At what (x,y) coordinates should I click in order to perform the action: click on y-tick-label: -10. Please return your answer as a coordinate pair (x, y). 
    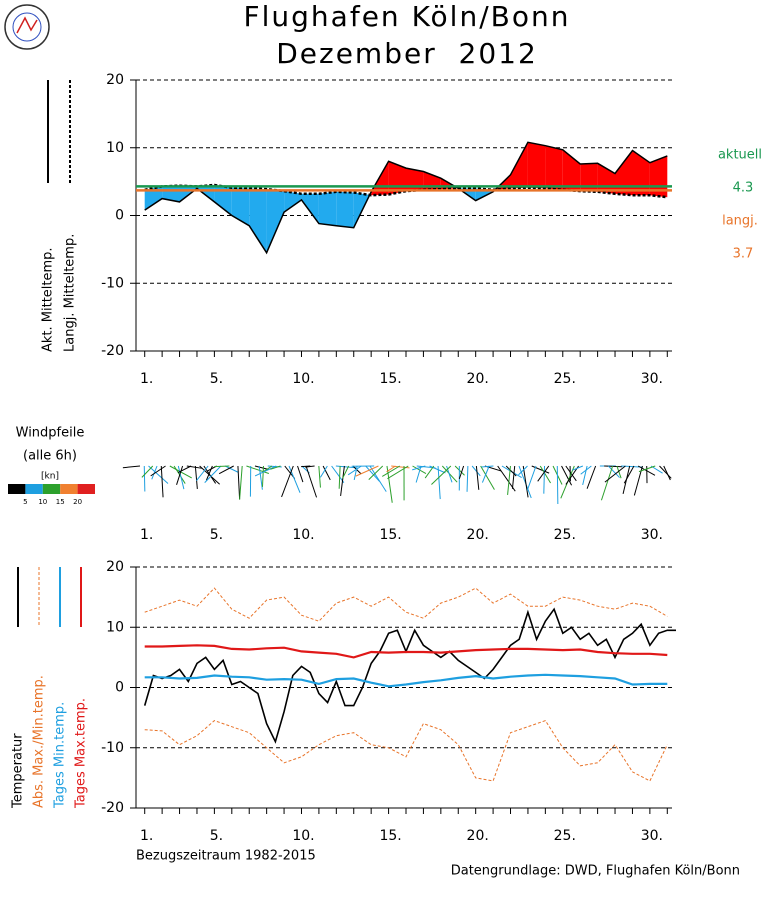
    Looking at the image, I should click on (112, 748).